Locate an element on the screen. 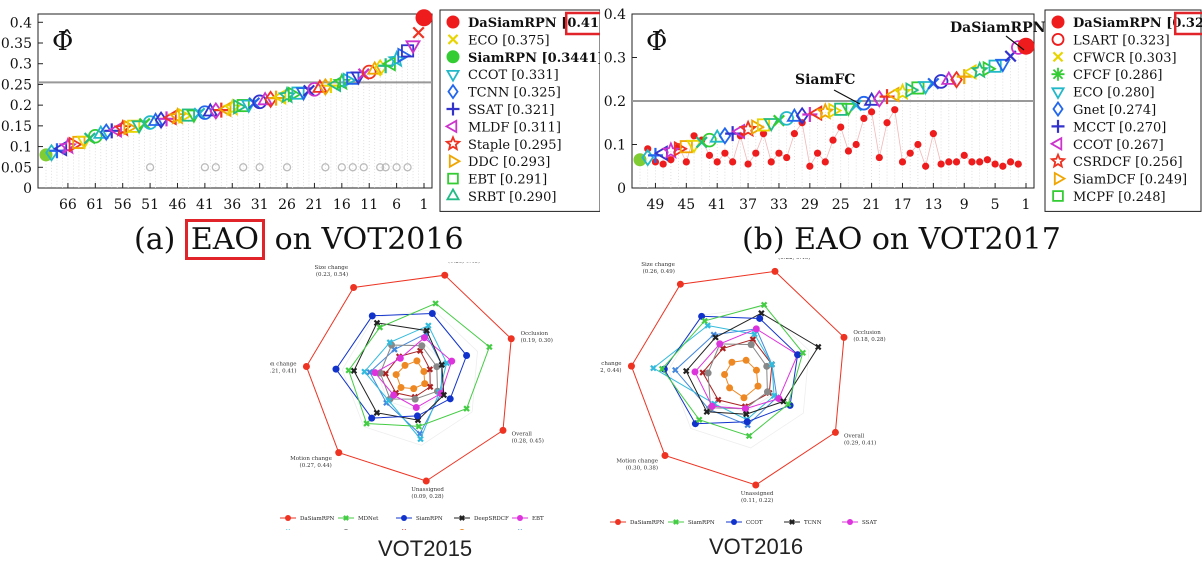 This screenshot has width=1202, height=574. radar-axis-label: Occlusion is located at coordinates (867, 333).